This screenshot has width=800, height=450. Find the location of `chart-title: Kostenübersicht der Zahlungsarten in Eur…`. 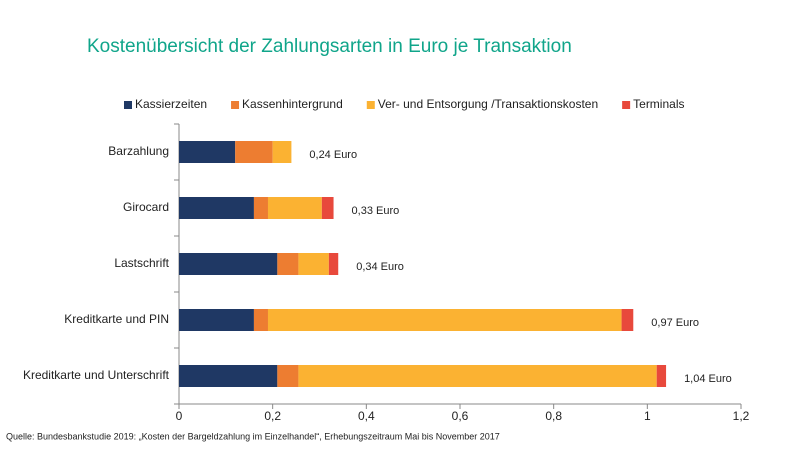

chart-title: Kostenübersicht der Zahlungsarten in Eur… is located at coordinates (329, 46).